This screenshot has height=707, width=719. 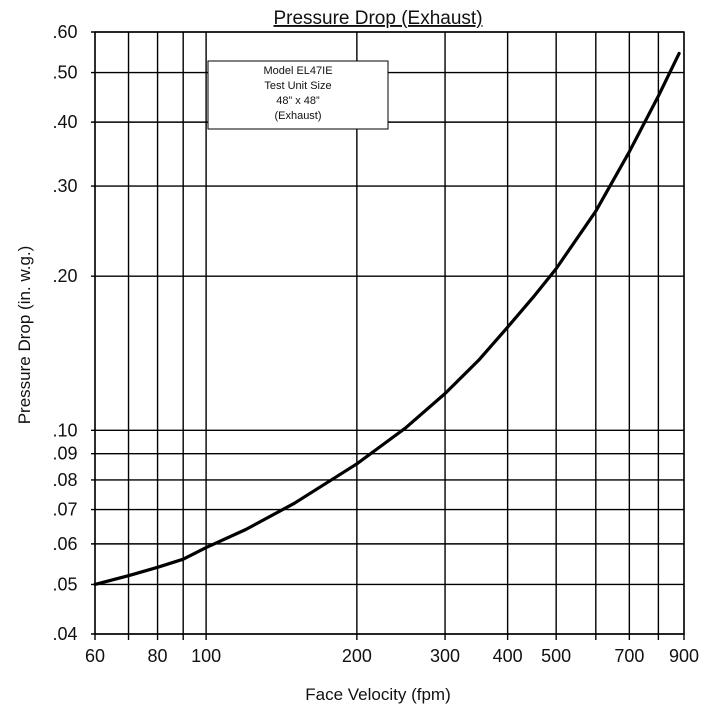 What do you see at coordinates (64, 584) in the screenshot?
I see `y-tick-label-.05: .05` at bounding box center [64, 584].